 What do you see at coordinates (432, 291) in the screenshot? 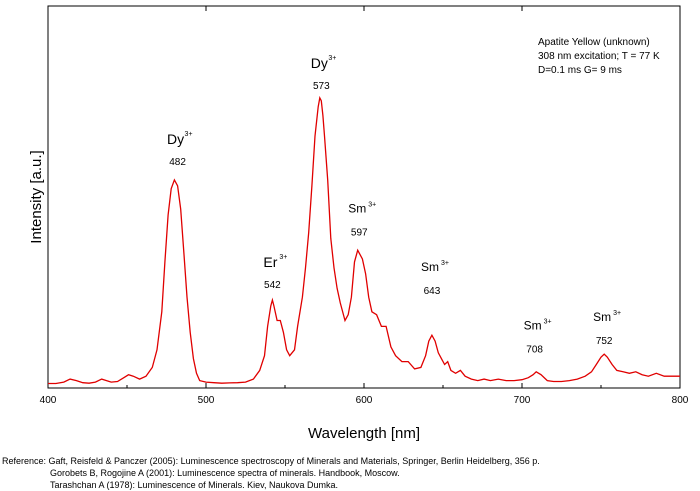
I see `peak-wavelength-label: 643` at bounding box center [432, 291].